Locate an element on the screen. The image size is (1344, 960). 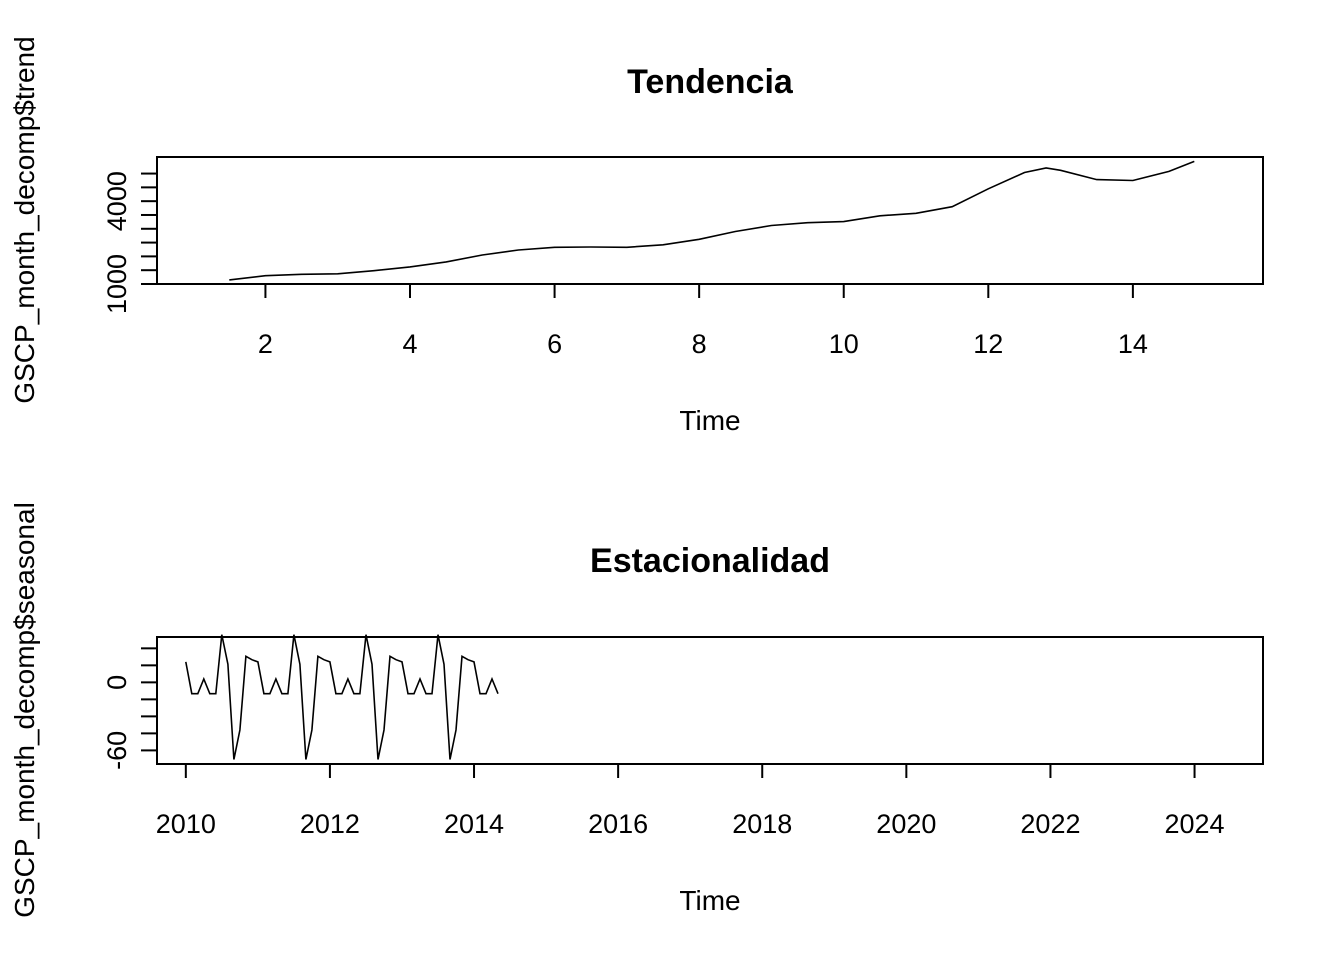
trend-y-label: GSCP_month_decomp$trend is located at coordinates (24, 219).